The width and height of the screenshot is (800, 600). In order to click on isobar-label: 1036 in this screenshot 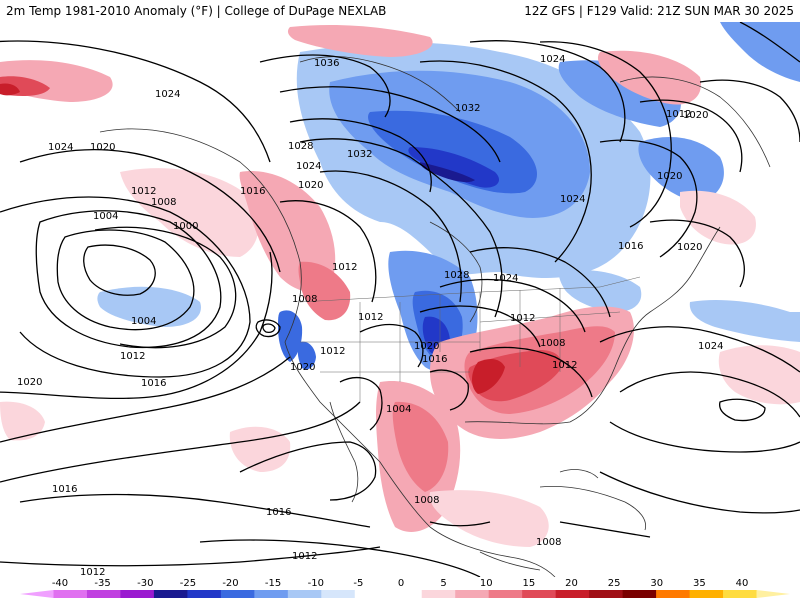, I will do `click(326, 63)`.